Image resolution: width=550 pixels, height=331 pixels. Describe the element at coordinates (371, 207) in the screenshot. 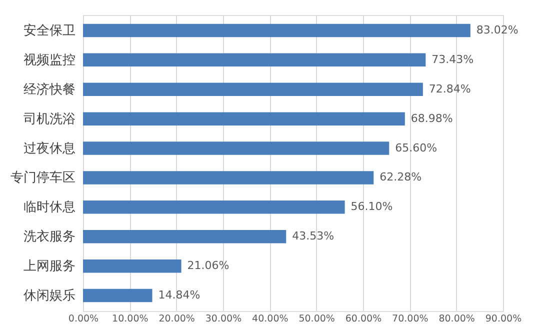

I see `data-label: 56.10%` at that location.